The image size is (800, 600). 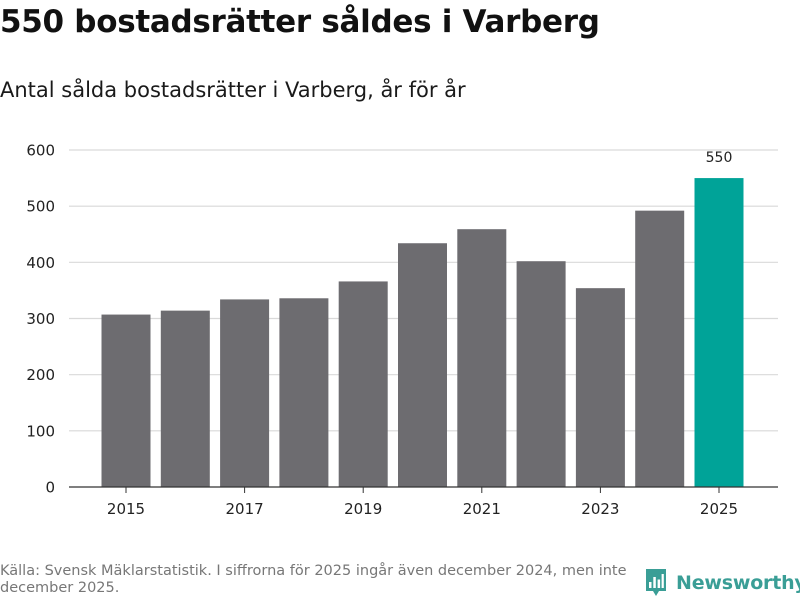 I want to click on x-tick-label: 2021, so click(x=482, y=509).